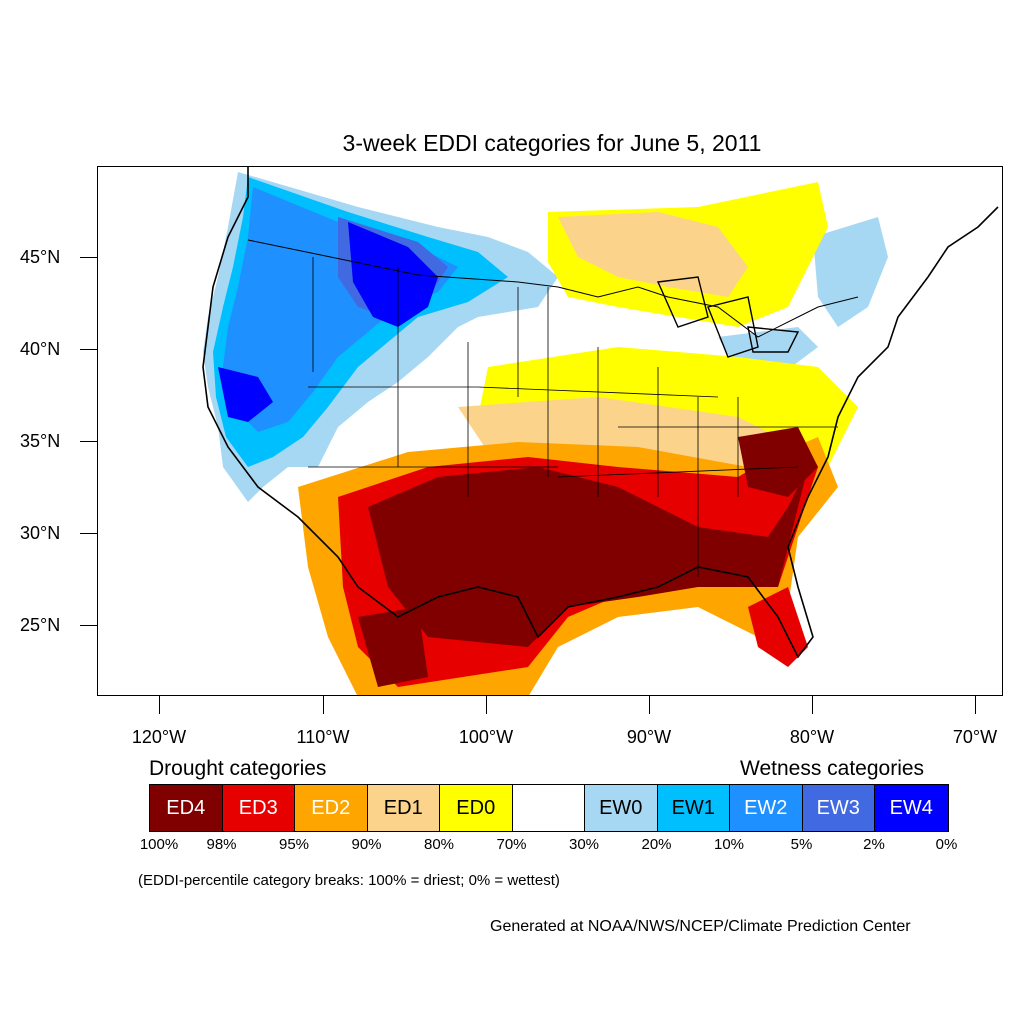  Describe the element at coordinates (728, 317) in the screenshot. I see `great-lakes` at that location.